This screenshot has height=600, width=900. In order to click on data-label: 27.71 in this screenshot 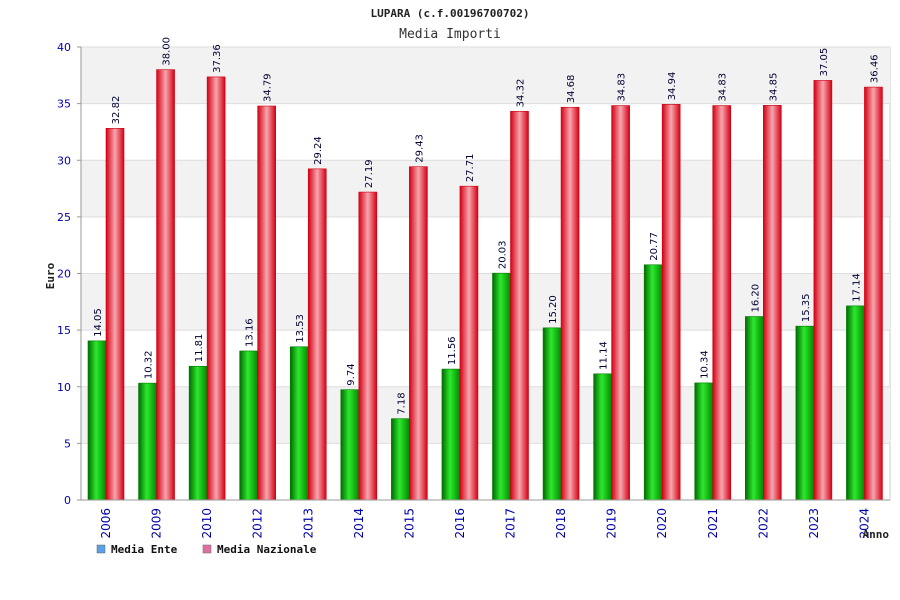, I will do `click(470, 168)`.